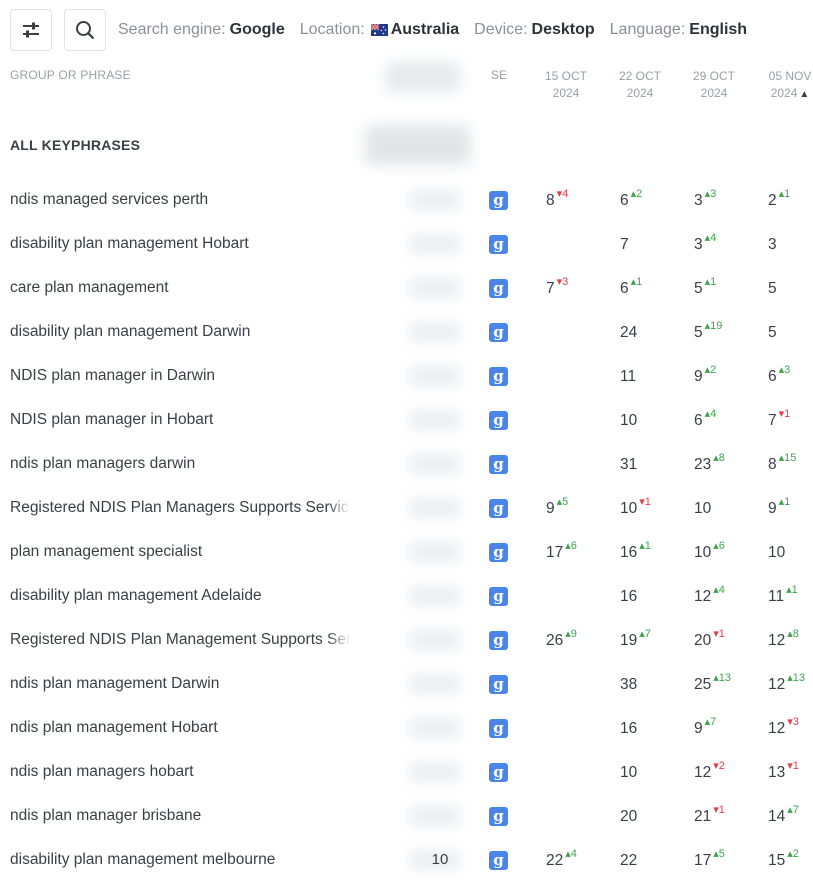 The width and height of the screenshot is (813, 888). What do you see at coordinates (561, 640) in the screenshot?
I see `rank-cell: 26 ▴9` at bounding box center [561, 640].